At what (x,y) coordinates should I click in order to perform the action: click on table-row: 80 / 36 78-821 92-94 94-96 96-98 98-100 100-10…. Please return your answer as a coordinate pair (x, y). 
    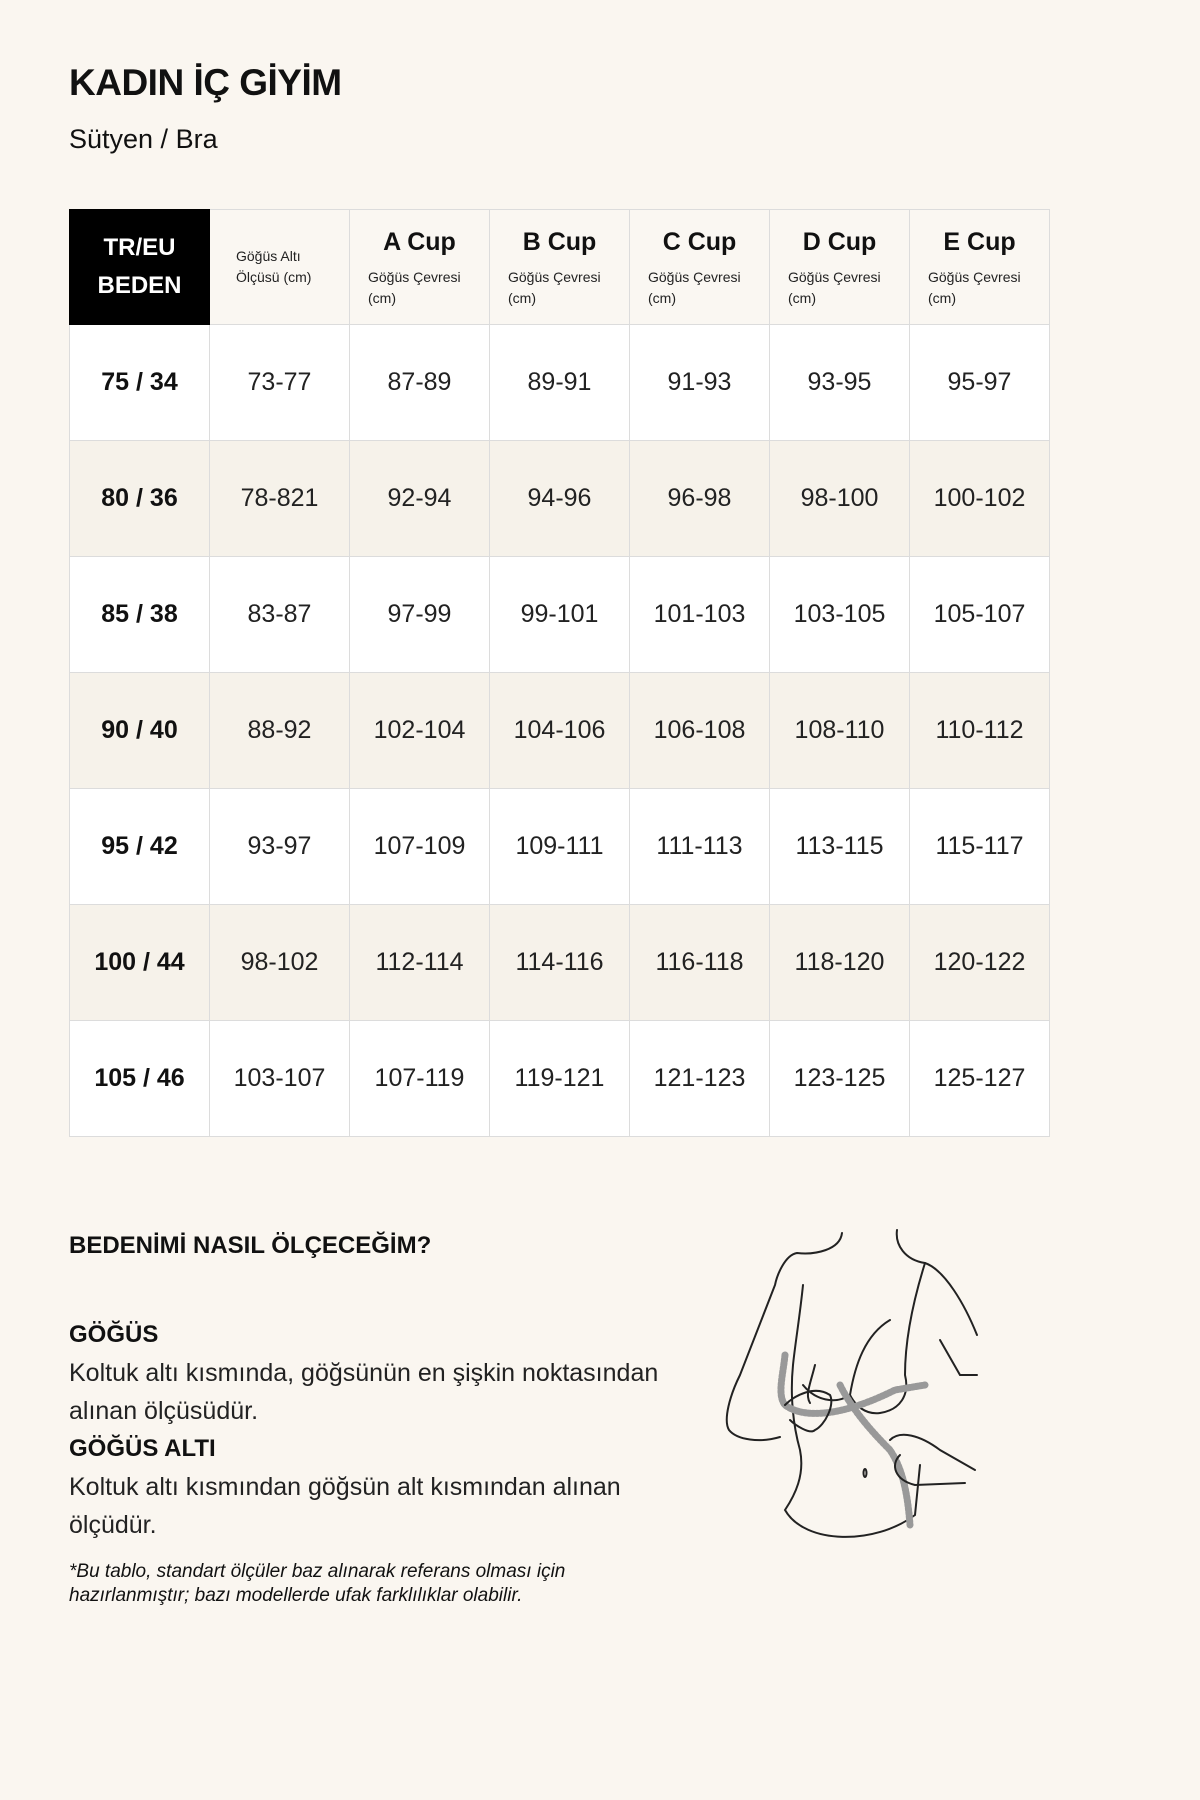
    Looking at the image, I should click on (559, 498).